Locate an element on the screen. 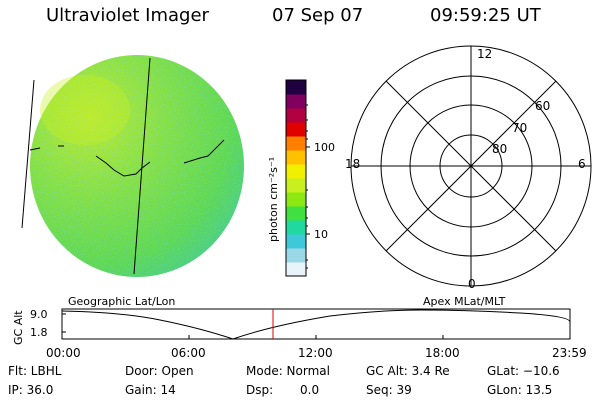  orbit-xtick-3: 18:00 is located at coordinates (442, 353).